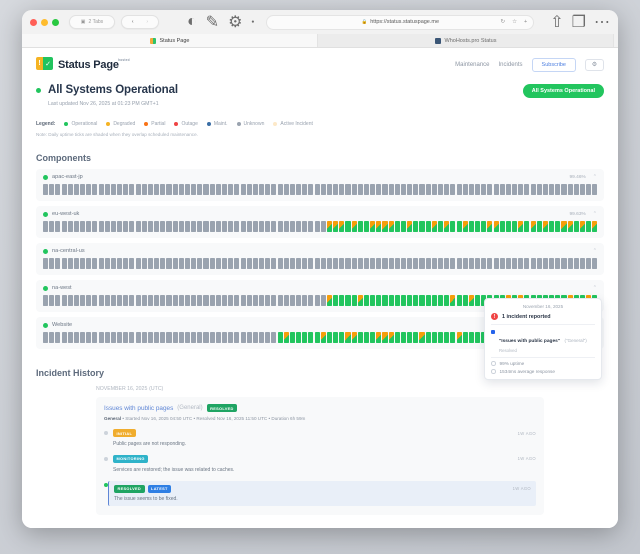 Image resolution: width=640 pixels, height=554 pixels. Describe the element at coordinates (92, 22) in the screenshot. I see `tab-overview-button: ▣ 2 Tabs` at that location.